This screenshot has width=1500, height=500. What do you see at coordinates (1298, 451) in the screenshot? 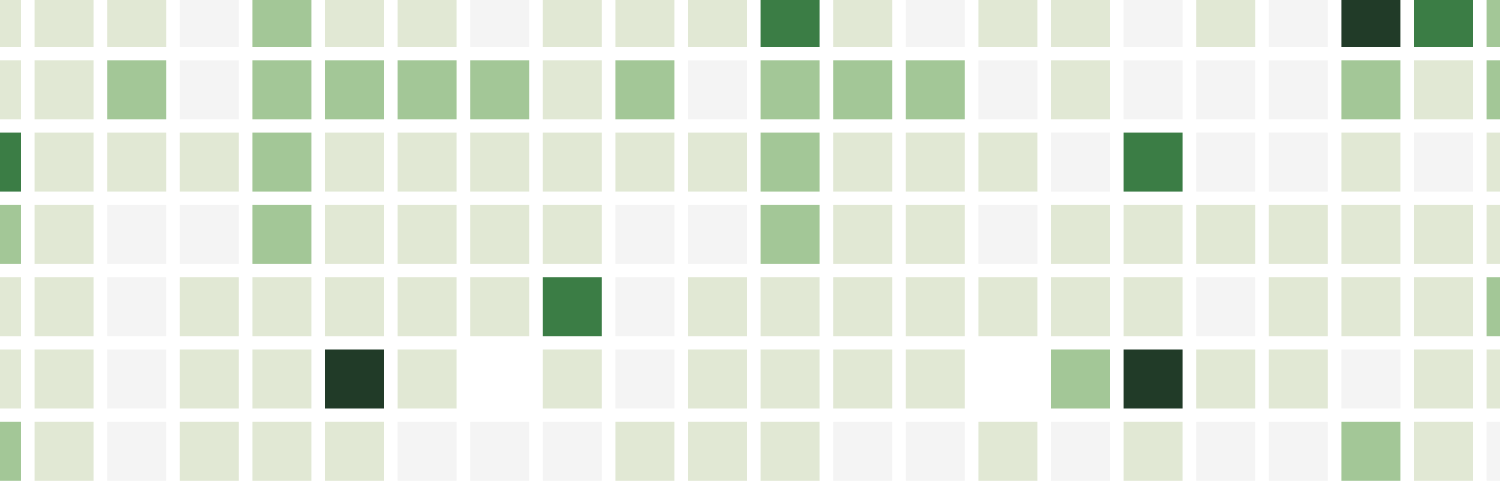
I see `heatmap-cell-r6-c18` at bounding box center [1298, 451].